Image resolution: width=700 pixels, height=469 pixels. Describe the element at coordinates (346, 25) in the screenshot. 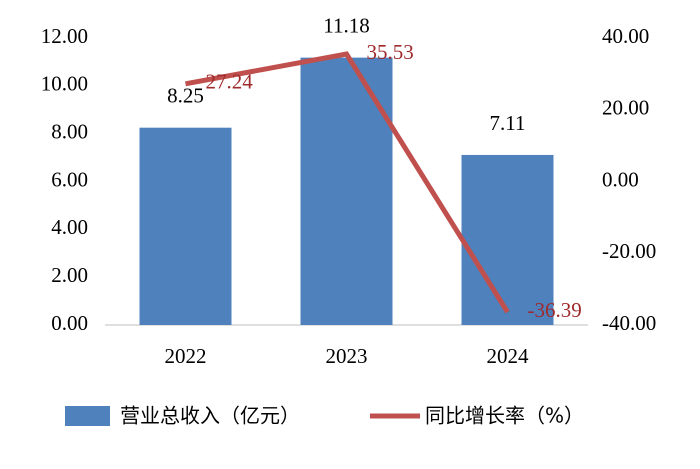

I see `bar-value-label: 11.18` at that location.